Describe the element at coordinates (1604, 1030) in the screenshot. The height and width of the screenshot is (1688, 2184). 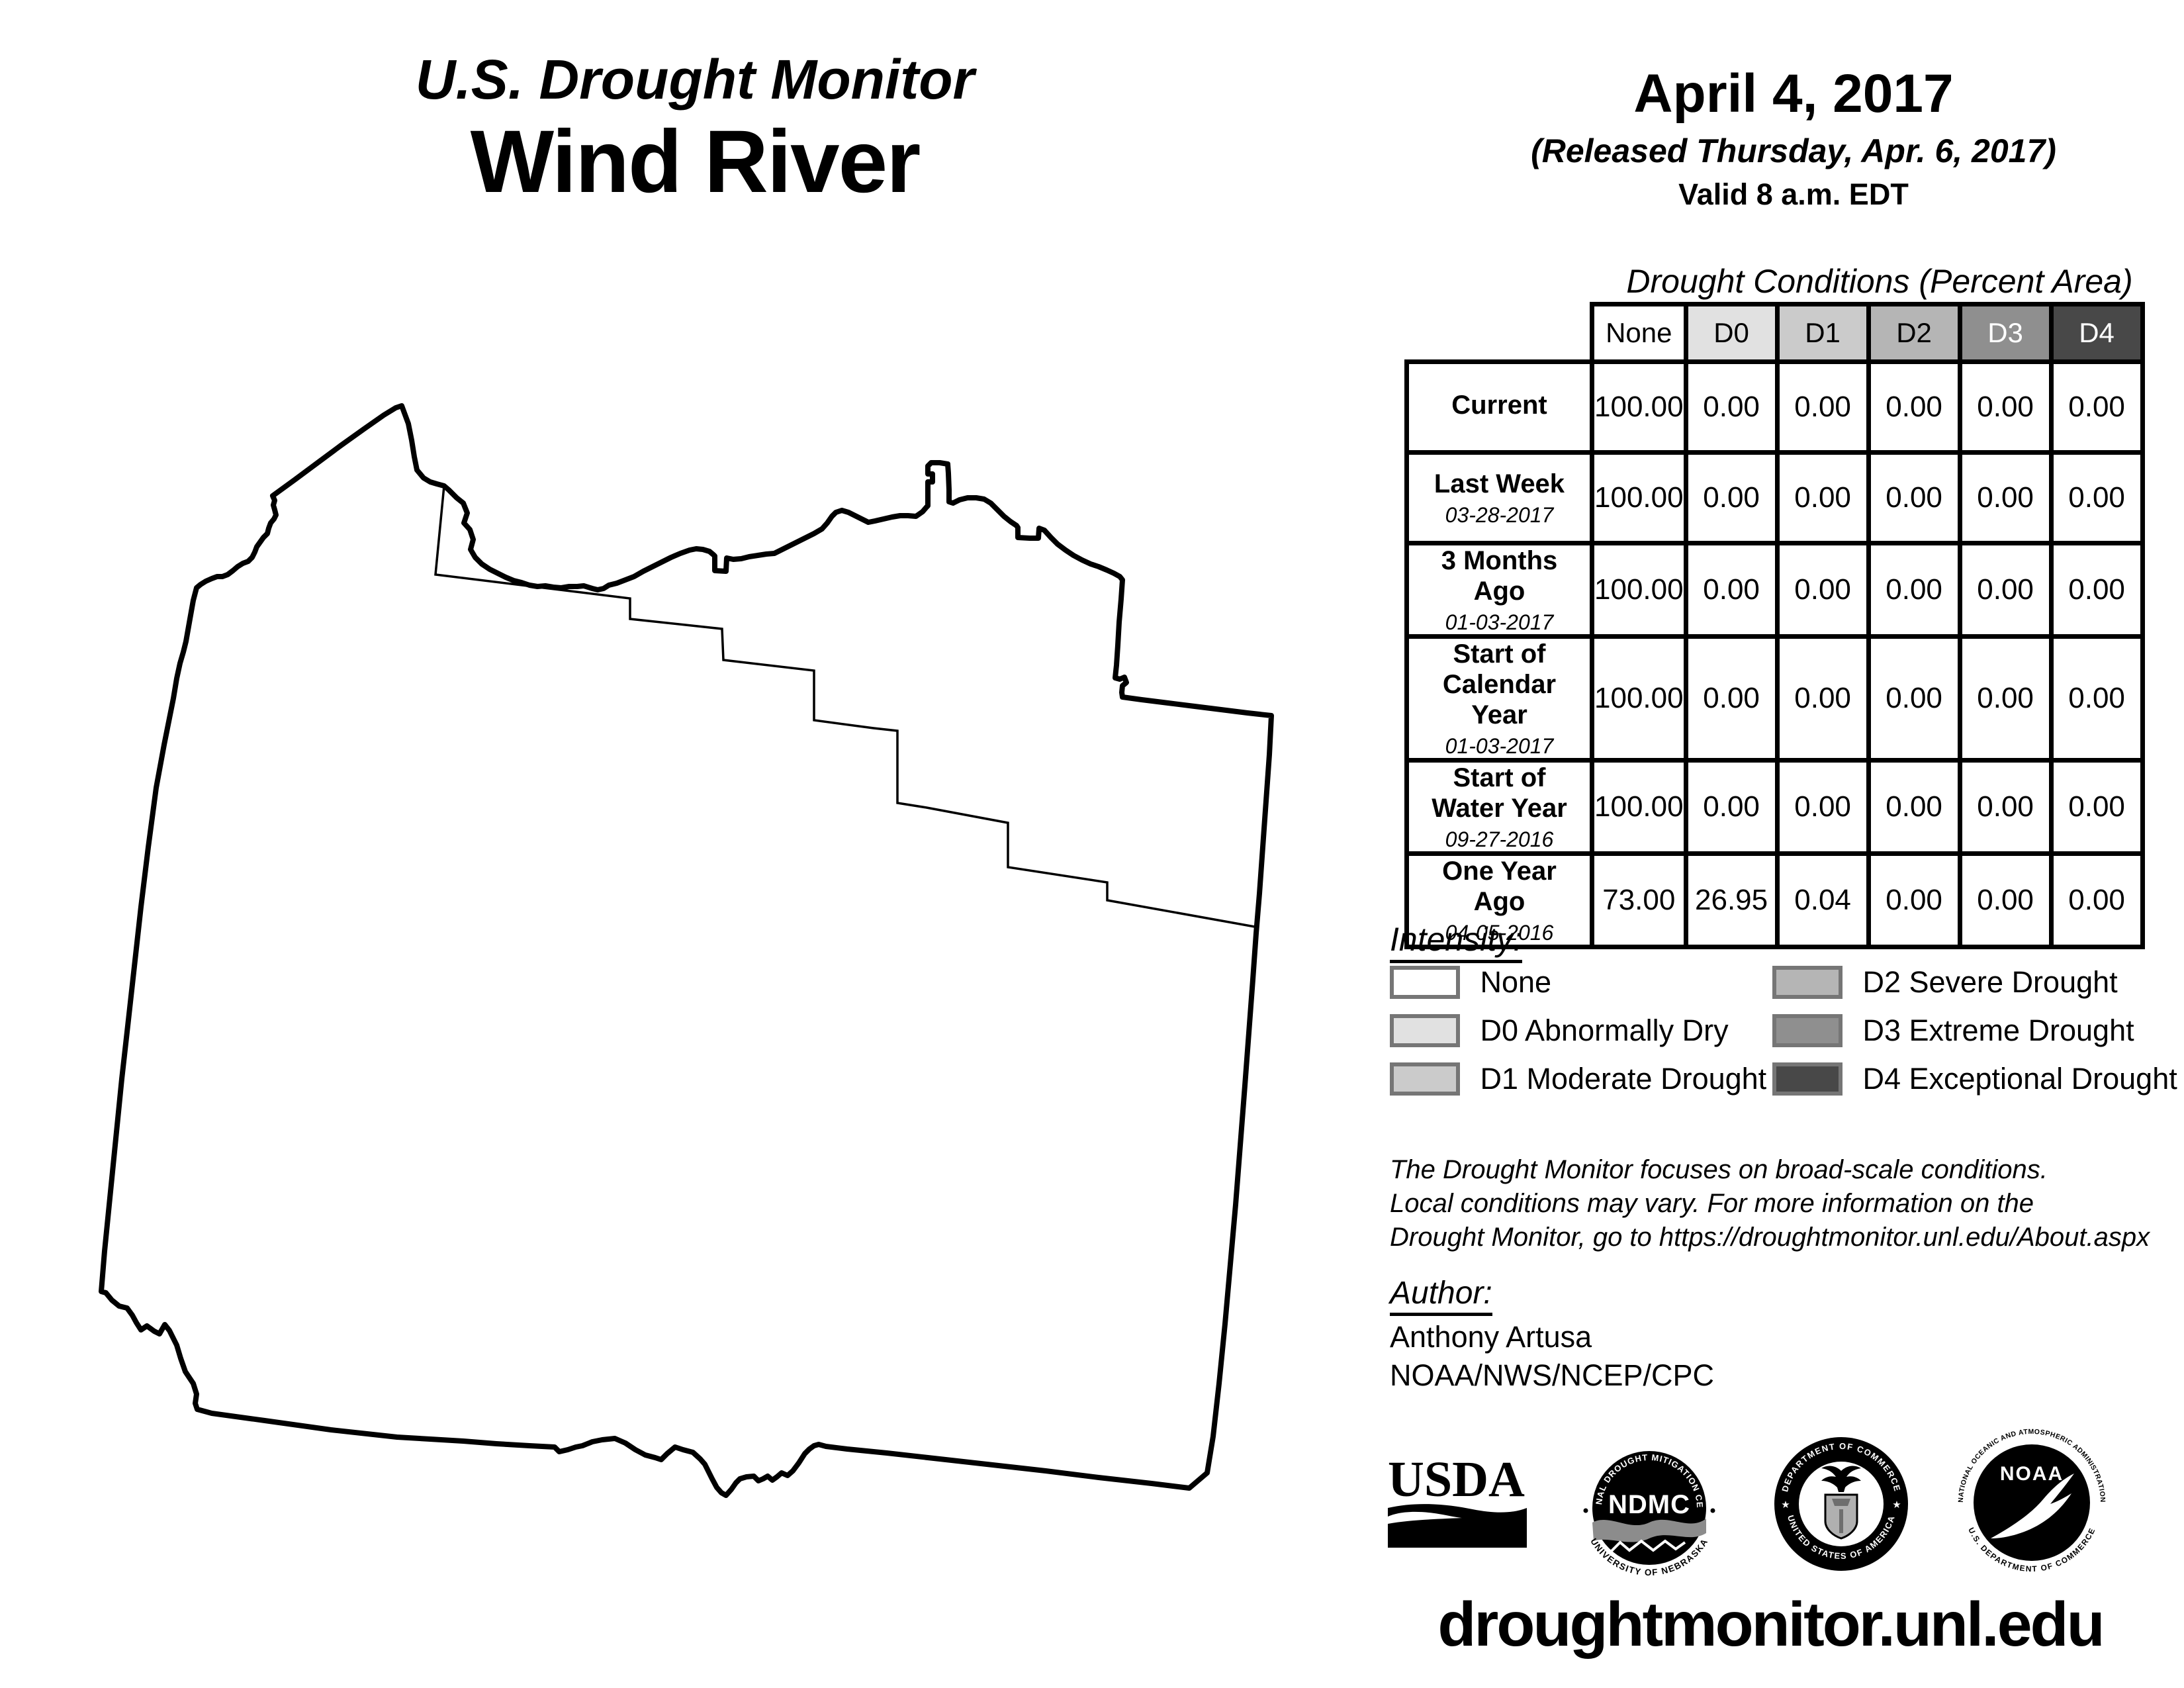
I see `legend-label: D0 Abnormally Dry` at that location.